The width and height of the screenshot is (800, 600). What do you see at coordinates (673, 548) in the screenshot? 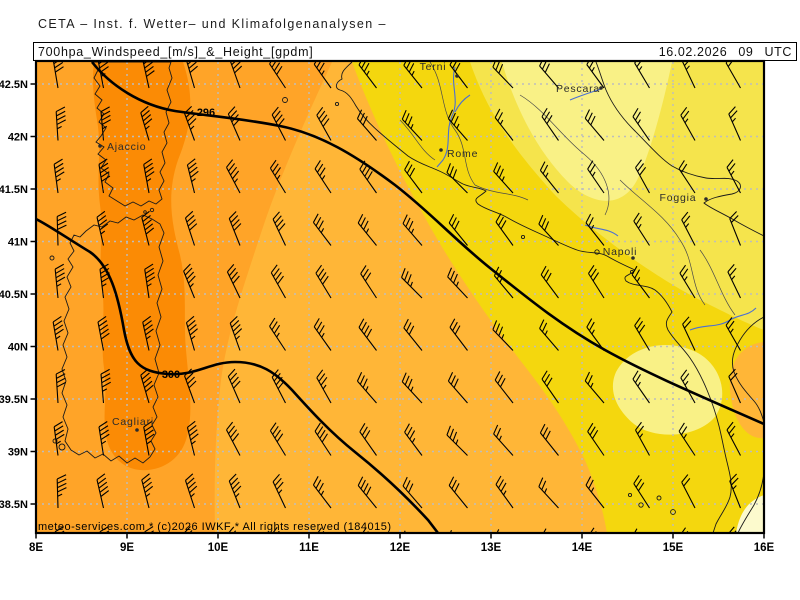
I see `lon-tick-label: 15E` at bounding box center [673, 548].